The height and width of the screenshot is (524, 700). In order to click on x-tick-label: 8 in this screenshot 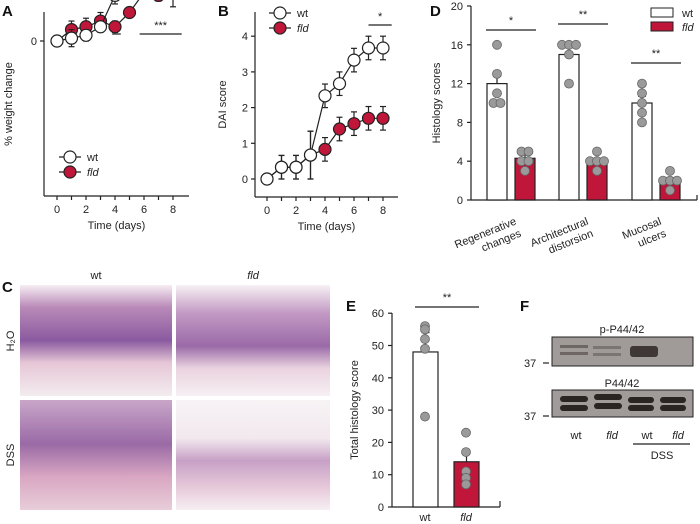, I will do `click(383, 211)`.